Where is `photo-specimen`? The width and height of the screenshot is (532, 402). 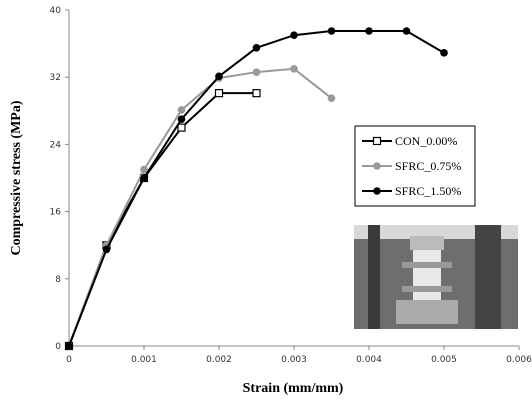
photo-specimen is located at coordinates (427, 275).